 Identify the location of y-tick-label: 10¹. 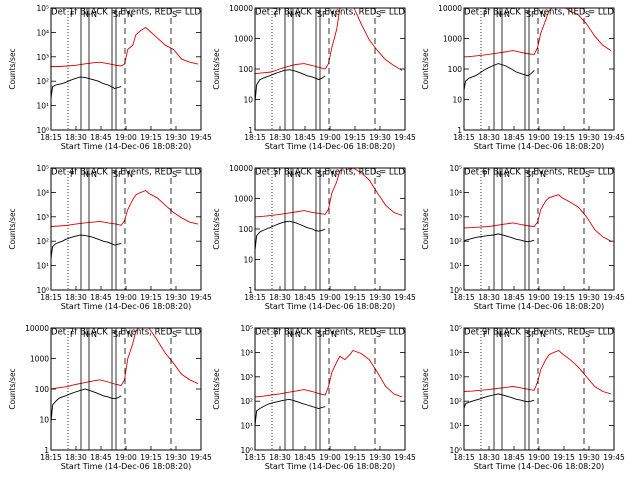
(455, 426).